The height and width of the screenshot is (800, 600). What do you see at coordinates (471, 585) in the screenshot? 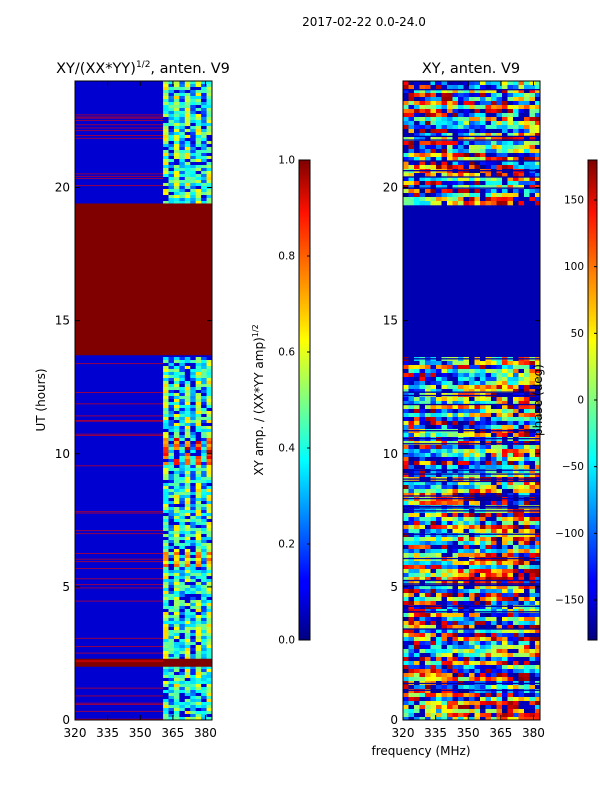
I see `phase-flag-line` at bounding box center [471, 585].